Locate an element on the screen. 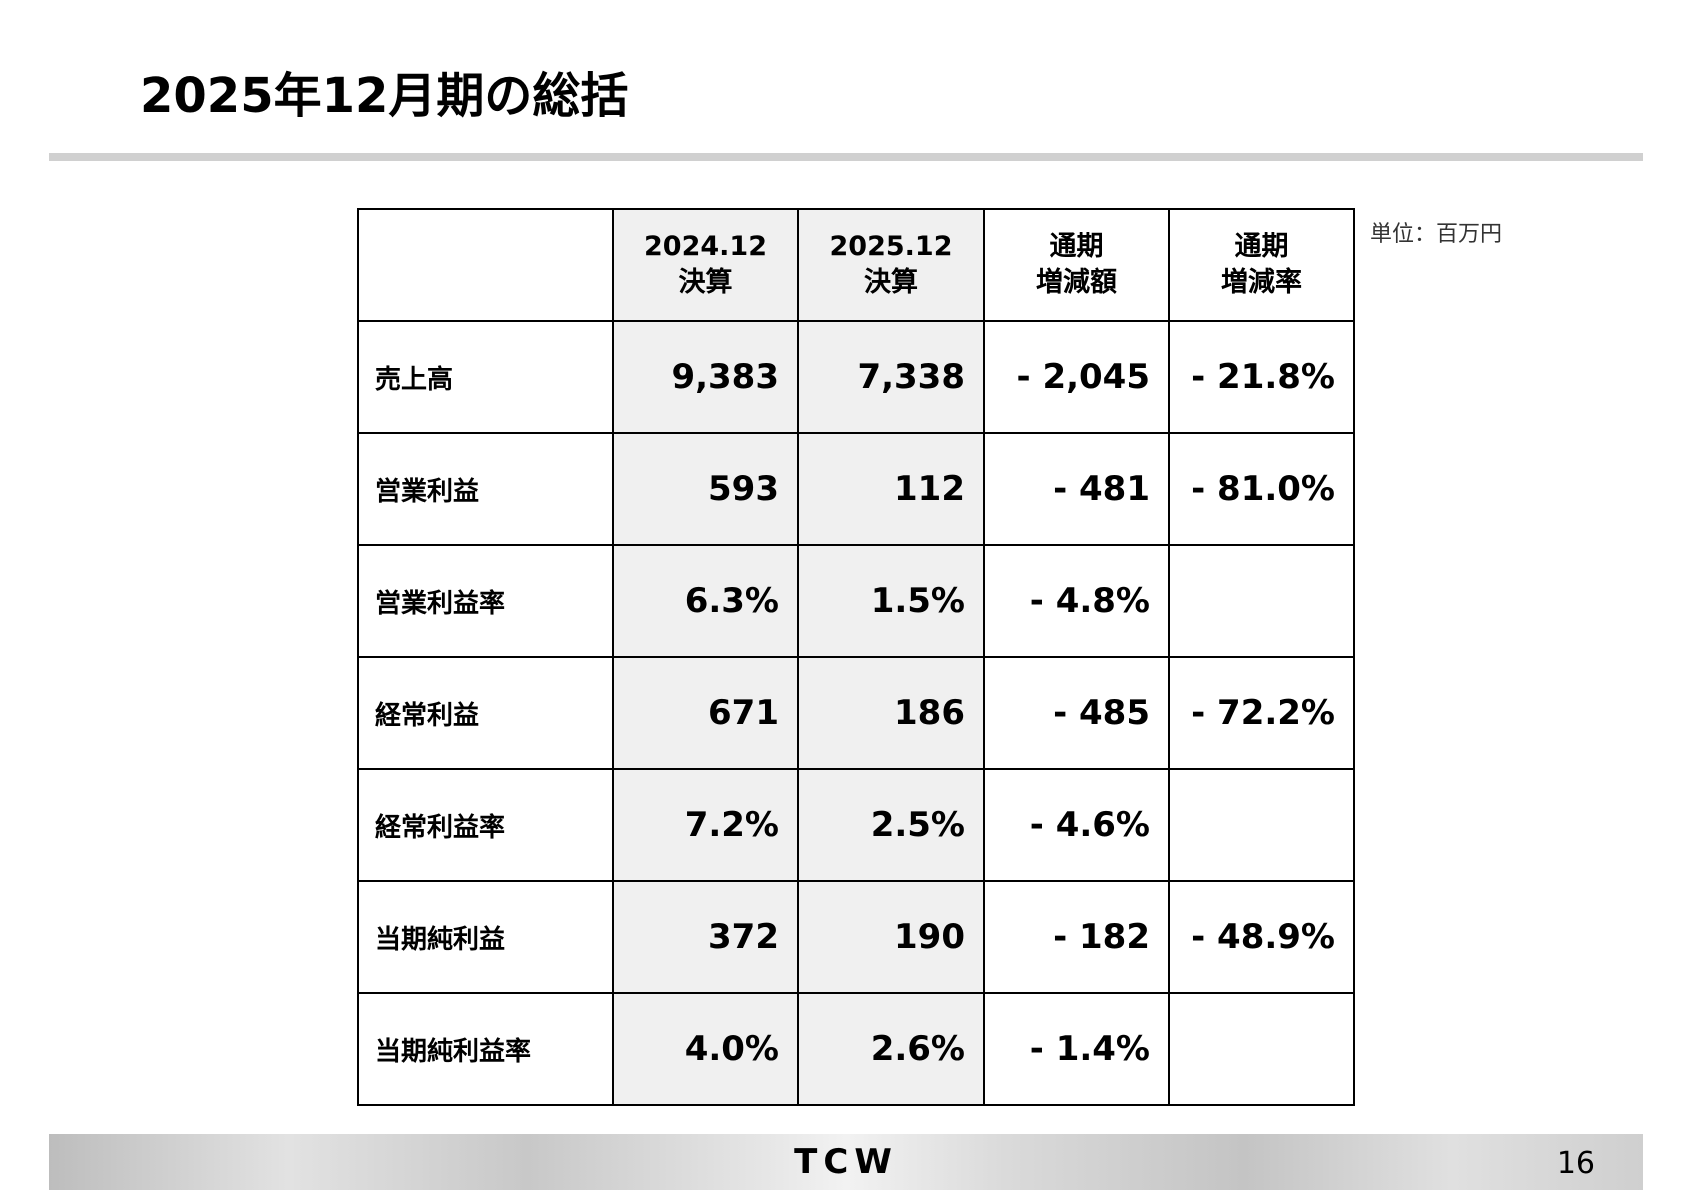 Image resolution: width=1683 pixels, height=1190 pixels. value-cell: 186 is located at coordinates (891, 713).